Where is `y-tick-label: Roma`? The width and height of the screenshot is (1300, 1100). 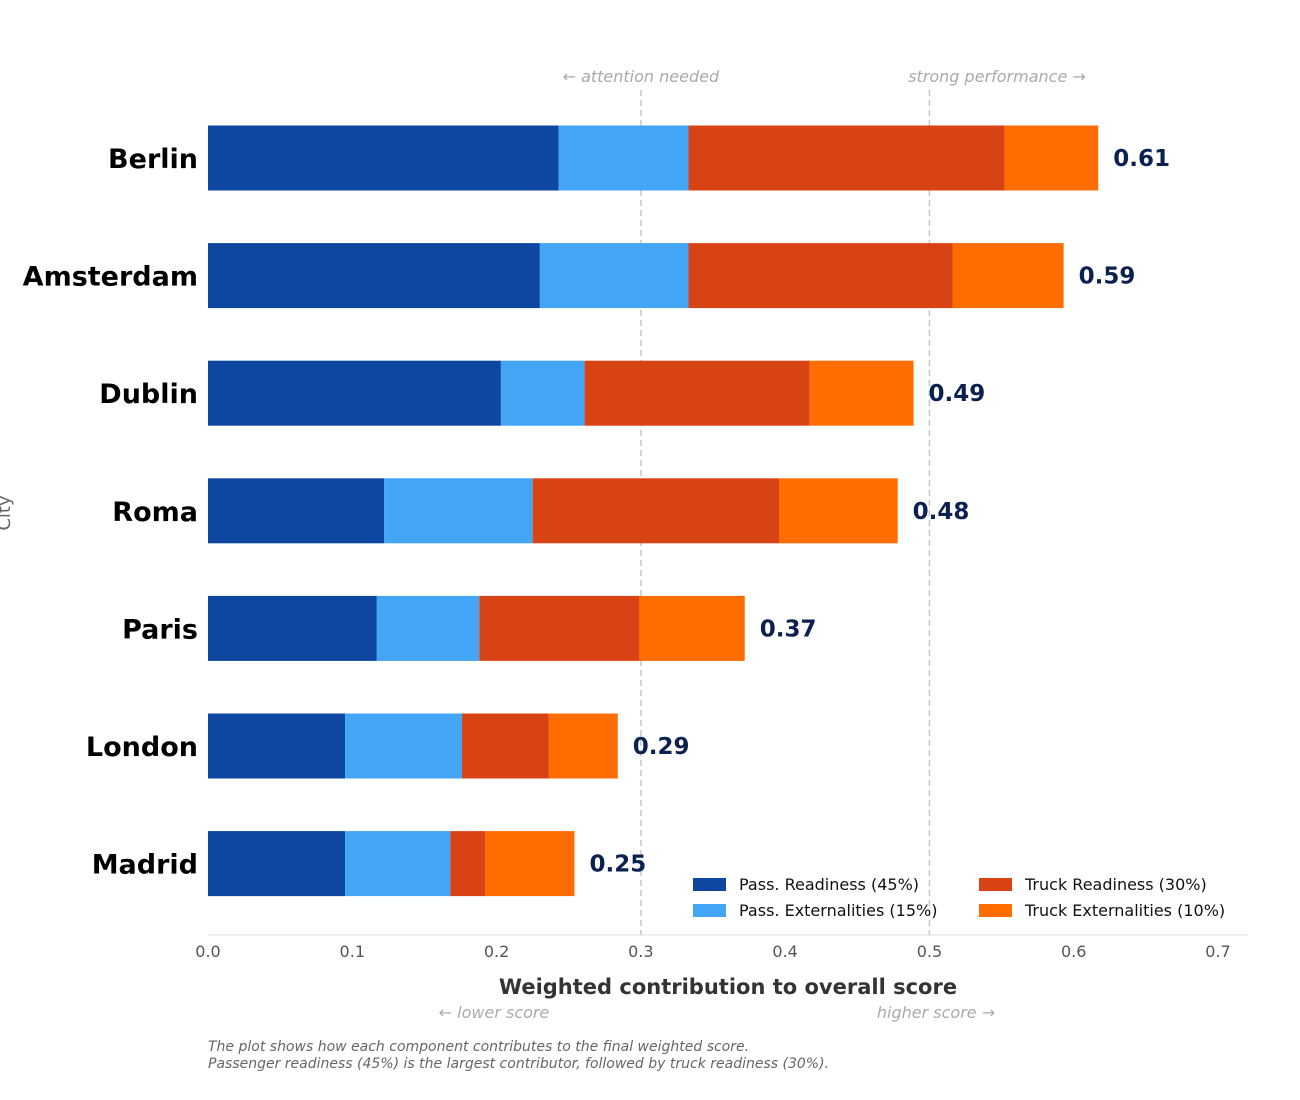
y-tick-label: Roma is located at coordinates (155, 512).